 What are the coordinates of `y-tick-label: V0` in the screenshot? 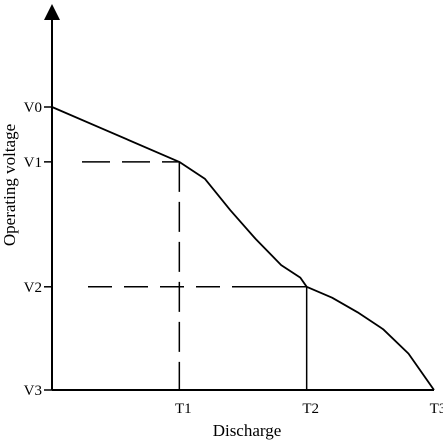 It's located at (33, 108).